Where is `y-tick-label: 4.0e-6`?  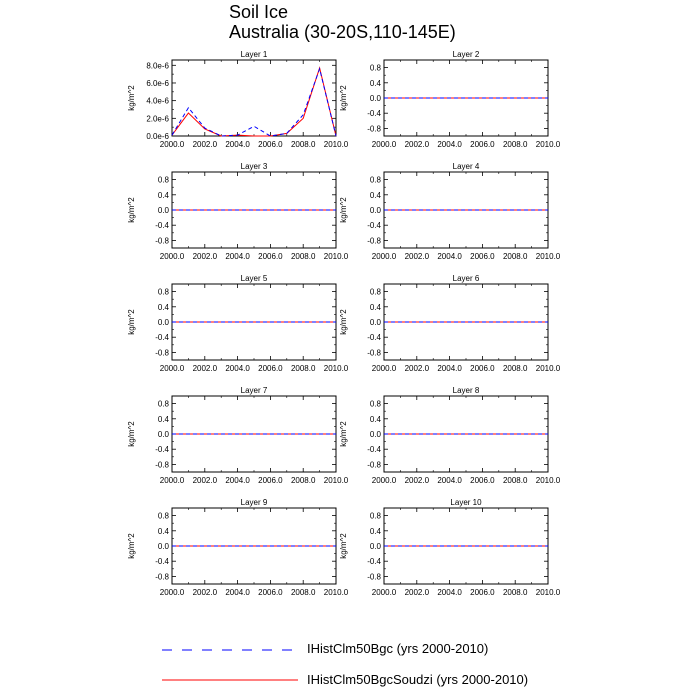
y-tick-label: 4.0e-6 is located at coordinates (157, 101).